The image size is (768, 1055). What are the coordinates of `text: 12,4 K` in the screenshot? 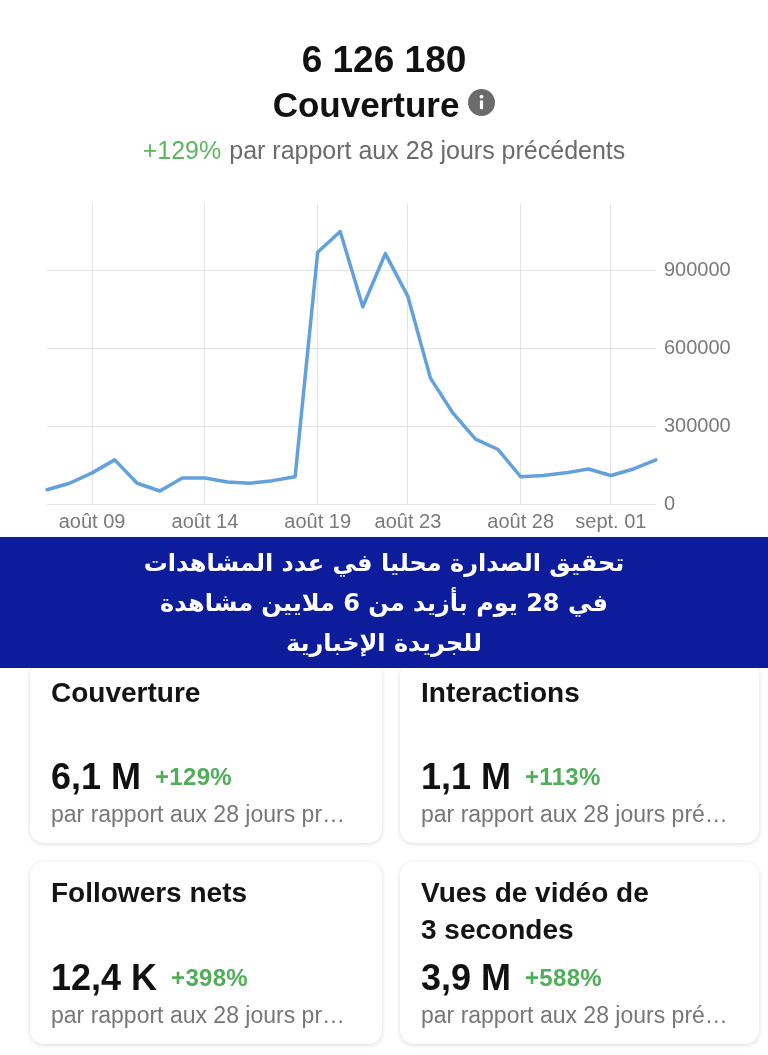 It's located at (104, 977).